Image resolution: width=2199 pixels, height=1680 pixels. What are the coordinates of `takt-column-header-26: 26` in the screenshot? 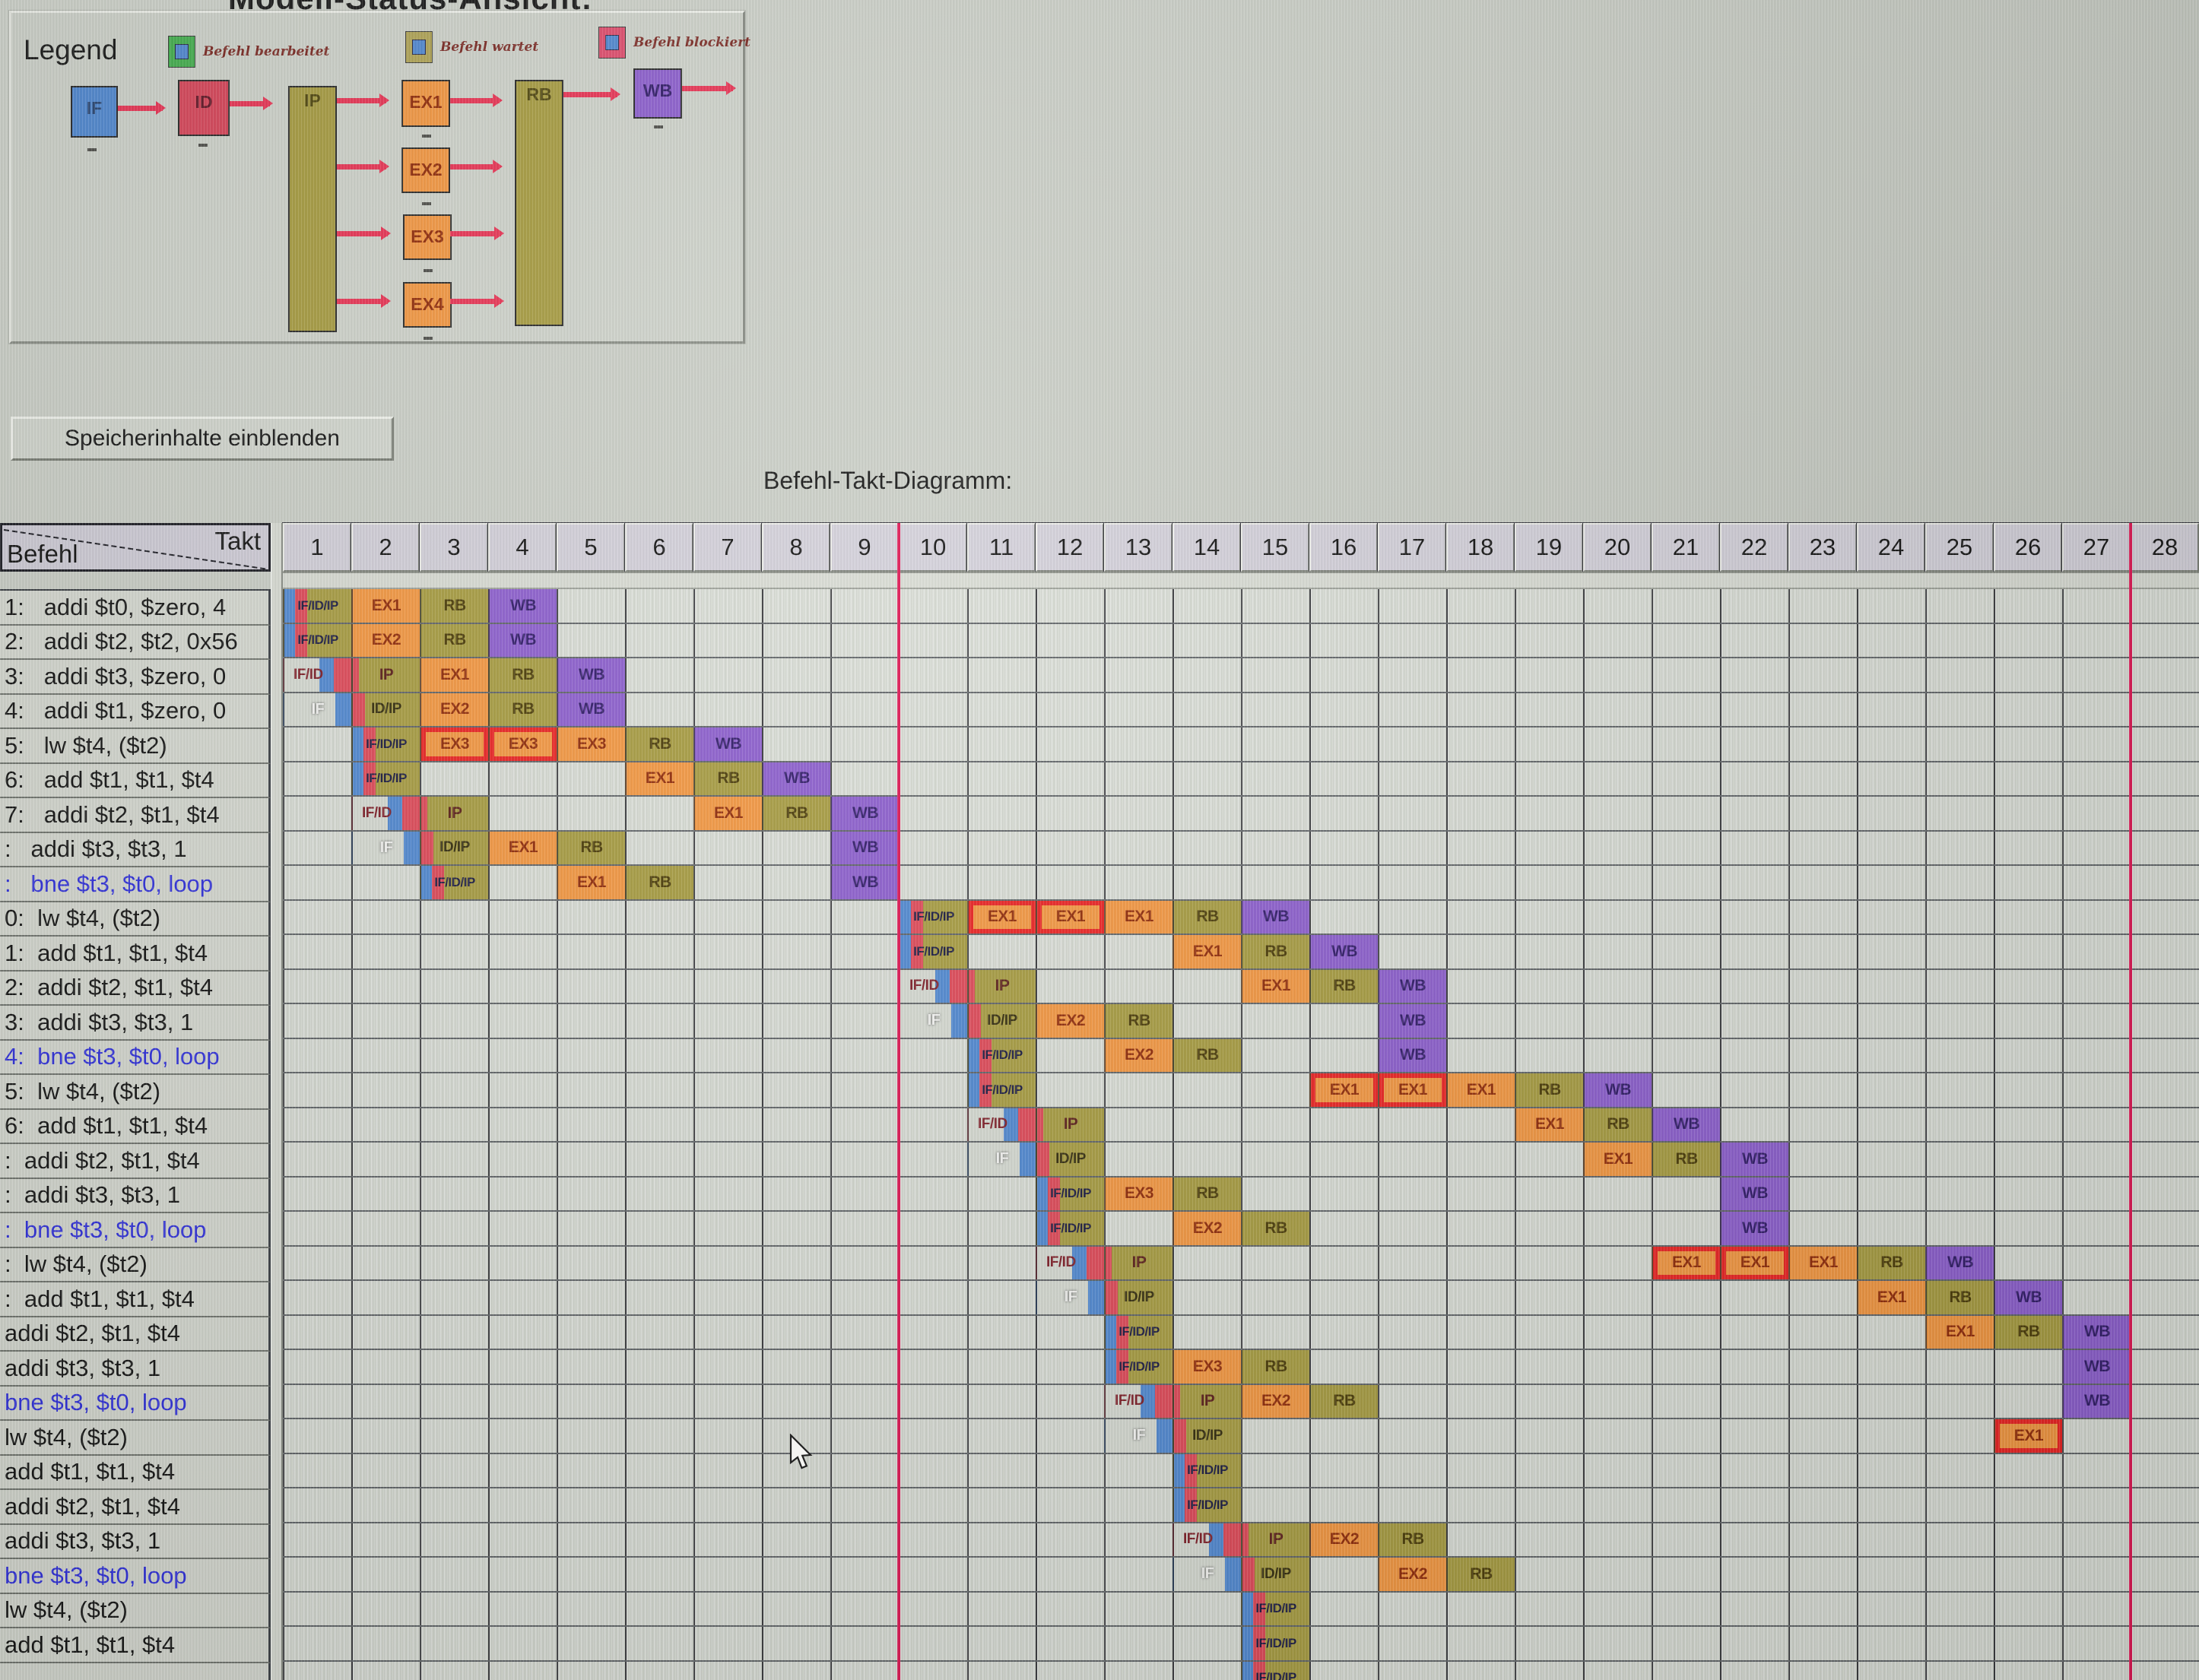 It's located at (2028, 547).